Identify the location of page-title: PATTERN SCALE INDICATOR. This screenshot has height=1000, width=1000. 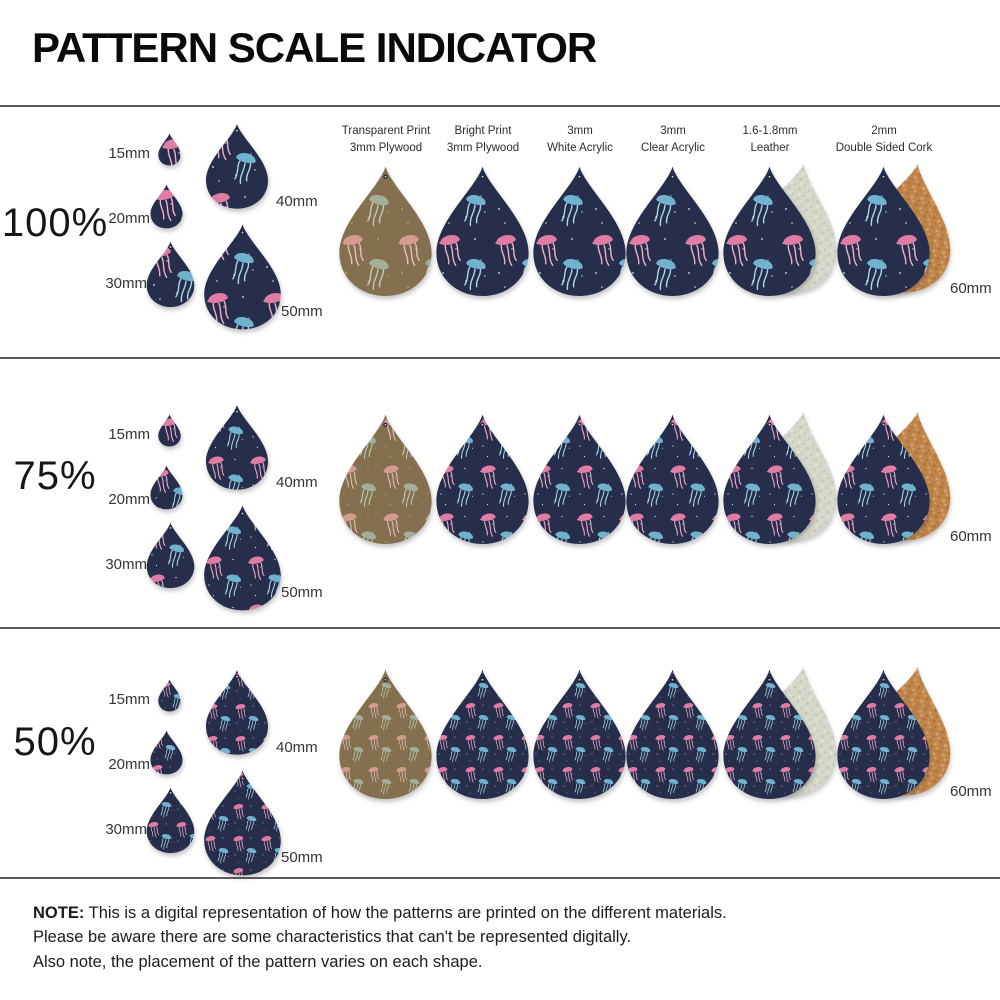
(314, 47).